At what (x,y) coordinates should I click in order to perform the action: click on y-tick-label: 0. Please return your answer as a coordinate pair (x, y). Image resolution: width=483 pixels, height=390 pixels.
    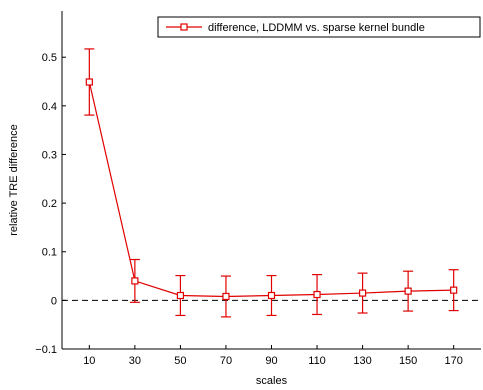
    Looking at the image, I should click on (54, 301).